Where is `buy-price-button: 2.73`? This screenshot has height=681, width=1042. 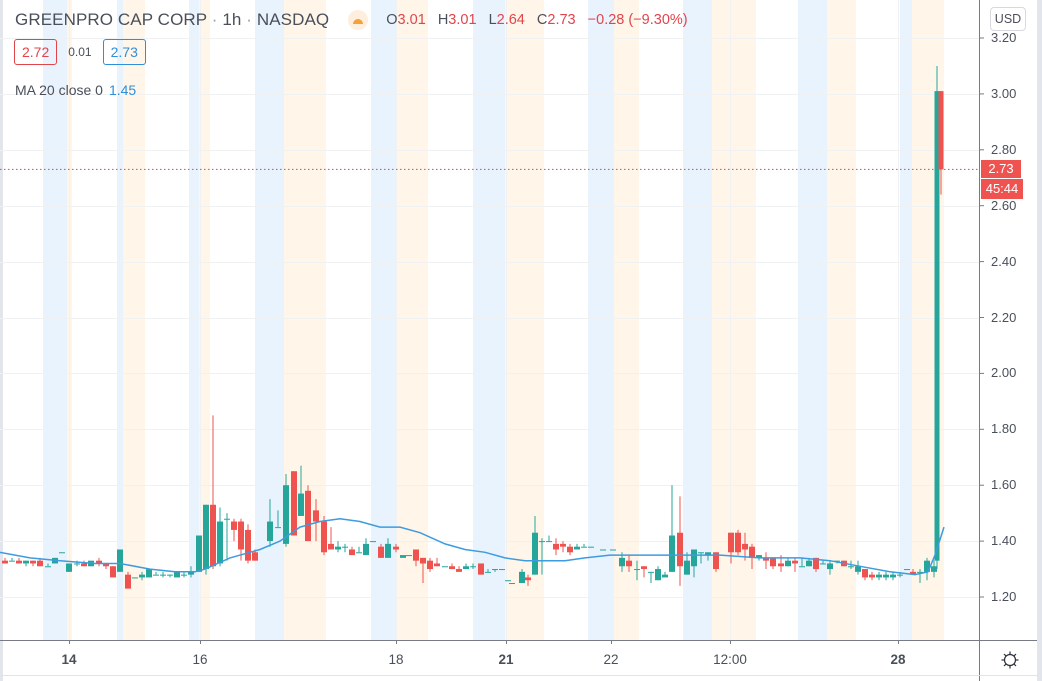 buy-price-button: 2.73 is located at coordinates (124, 52).